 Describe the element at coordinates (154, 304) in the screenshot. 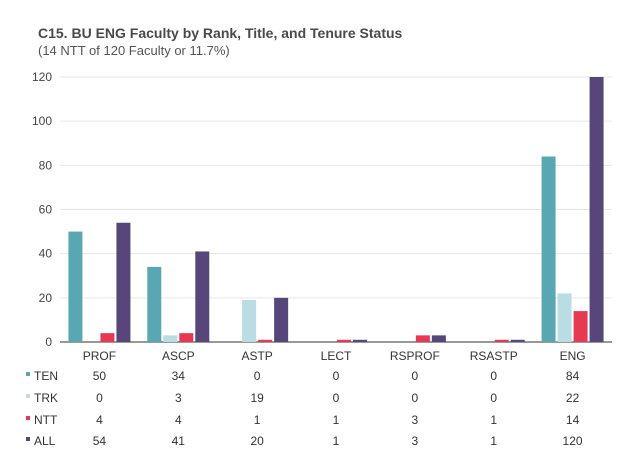

I see `bar-ten-ascp` at that location.